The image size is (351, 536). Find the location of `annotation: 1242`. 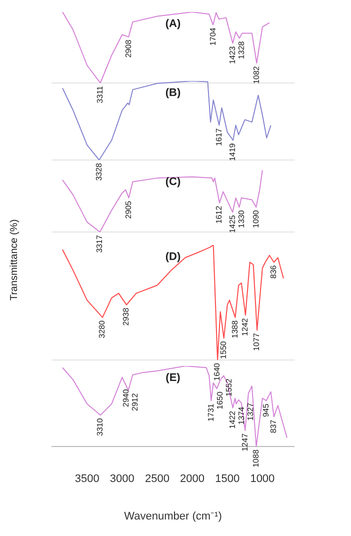

annotation: 1242 is located at coordinates (245, 327).